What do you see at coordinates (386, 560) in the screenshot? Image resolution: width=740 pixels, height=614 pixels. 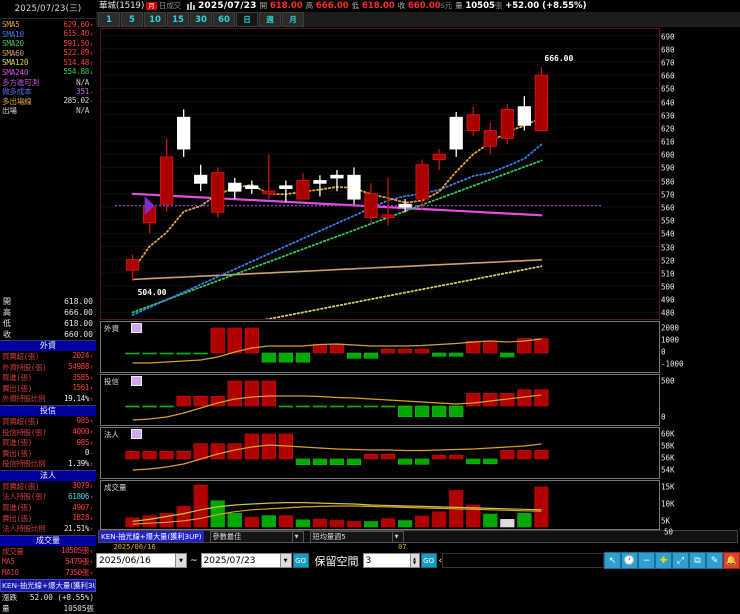 I see `reserve-space-input: 3` at bounding box center [386, 560].